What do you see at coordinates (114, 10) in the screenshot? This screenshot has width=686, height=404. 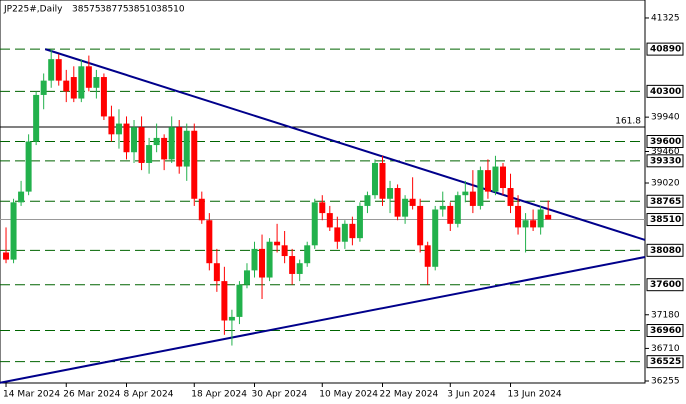 I see `ohlc-high: 38775` at bounding box center [114, 10].